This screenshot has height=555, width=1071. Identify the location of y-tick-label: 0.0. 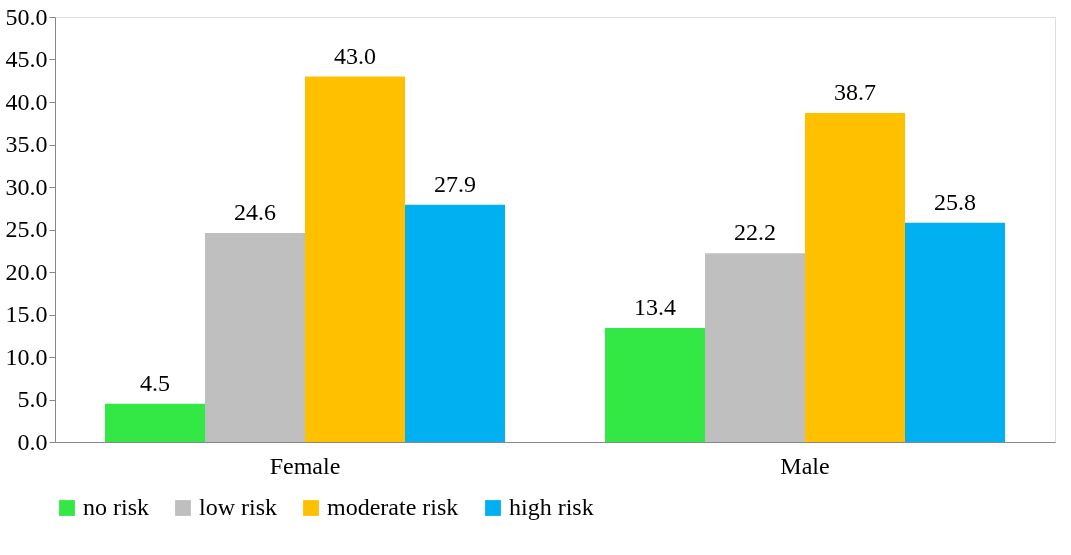
(32, 441).